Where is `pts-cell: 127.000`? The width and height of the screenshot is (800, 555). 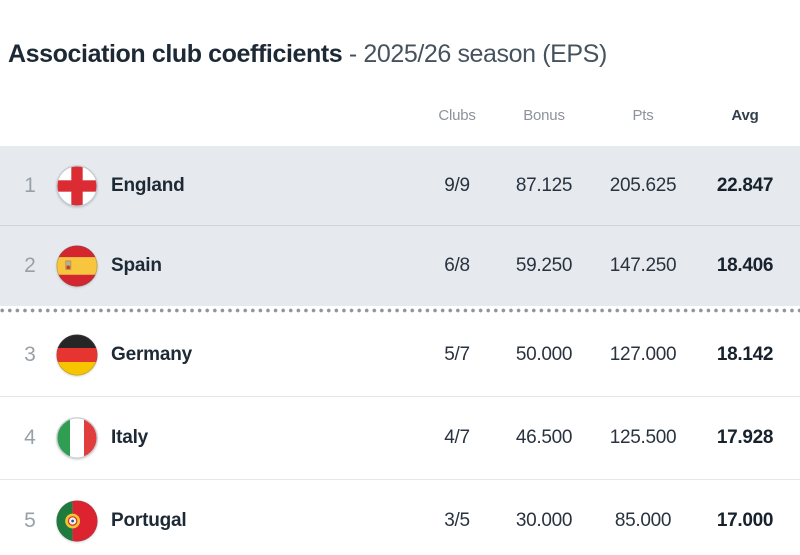
pts-cell: 127.000 is located at coordinates (643, 354).